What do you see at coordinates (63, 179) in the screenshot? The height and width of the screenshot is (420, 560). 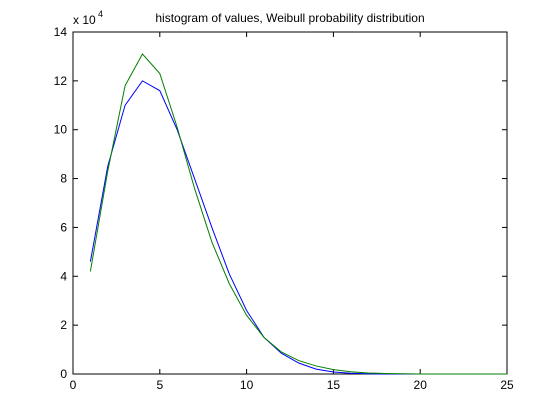 I see `y-tick-label: 8` at bounding box center [63, 179].